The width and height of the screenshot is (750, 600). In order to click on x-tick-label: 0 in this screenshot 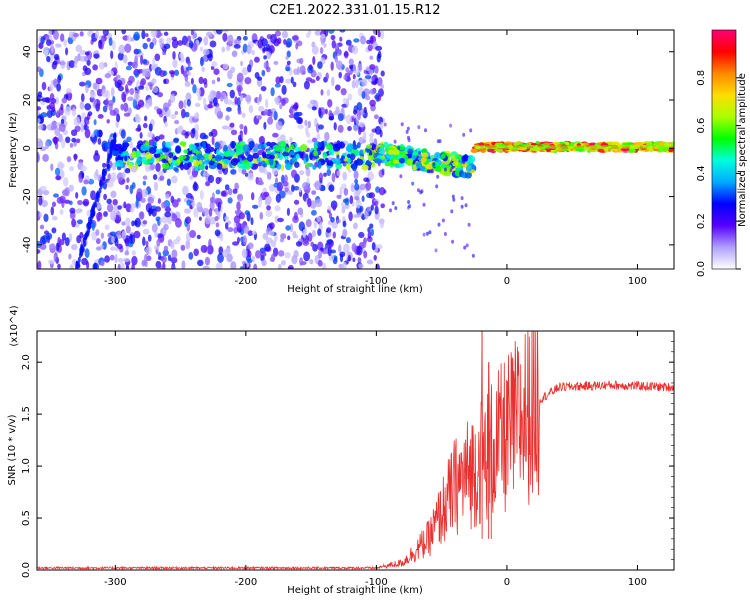, I will do `click(507, 281)`.